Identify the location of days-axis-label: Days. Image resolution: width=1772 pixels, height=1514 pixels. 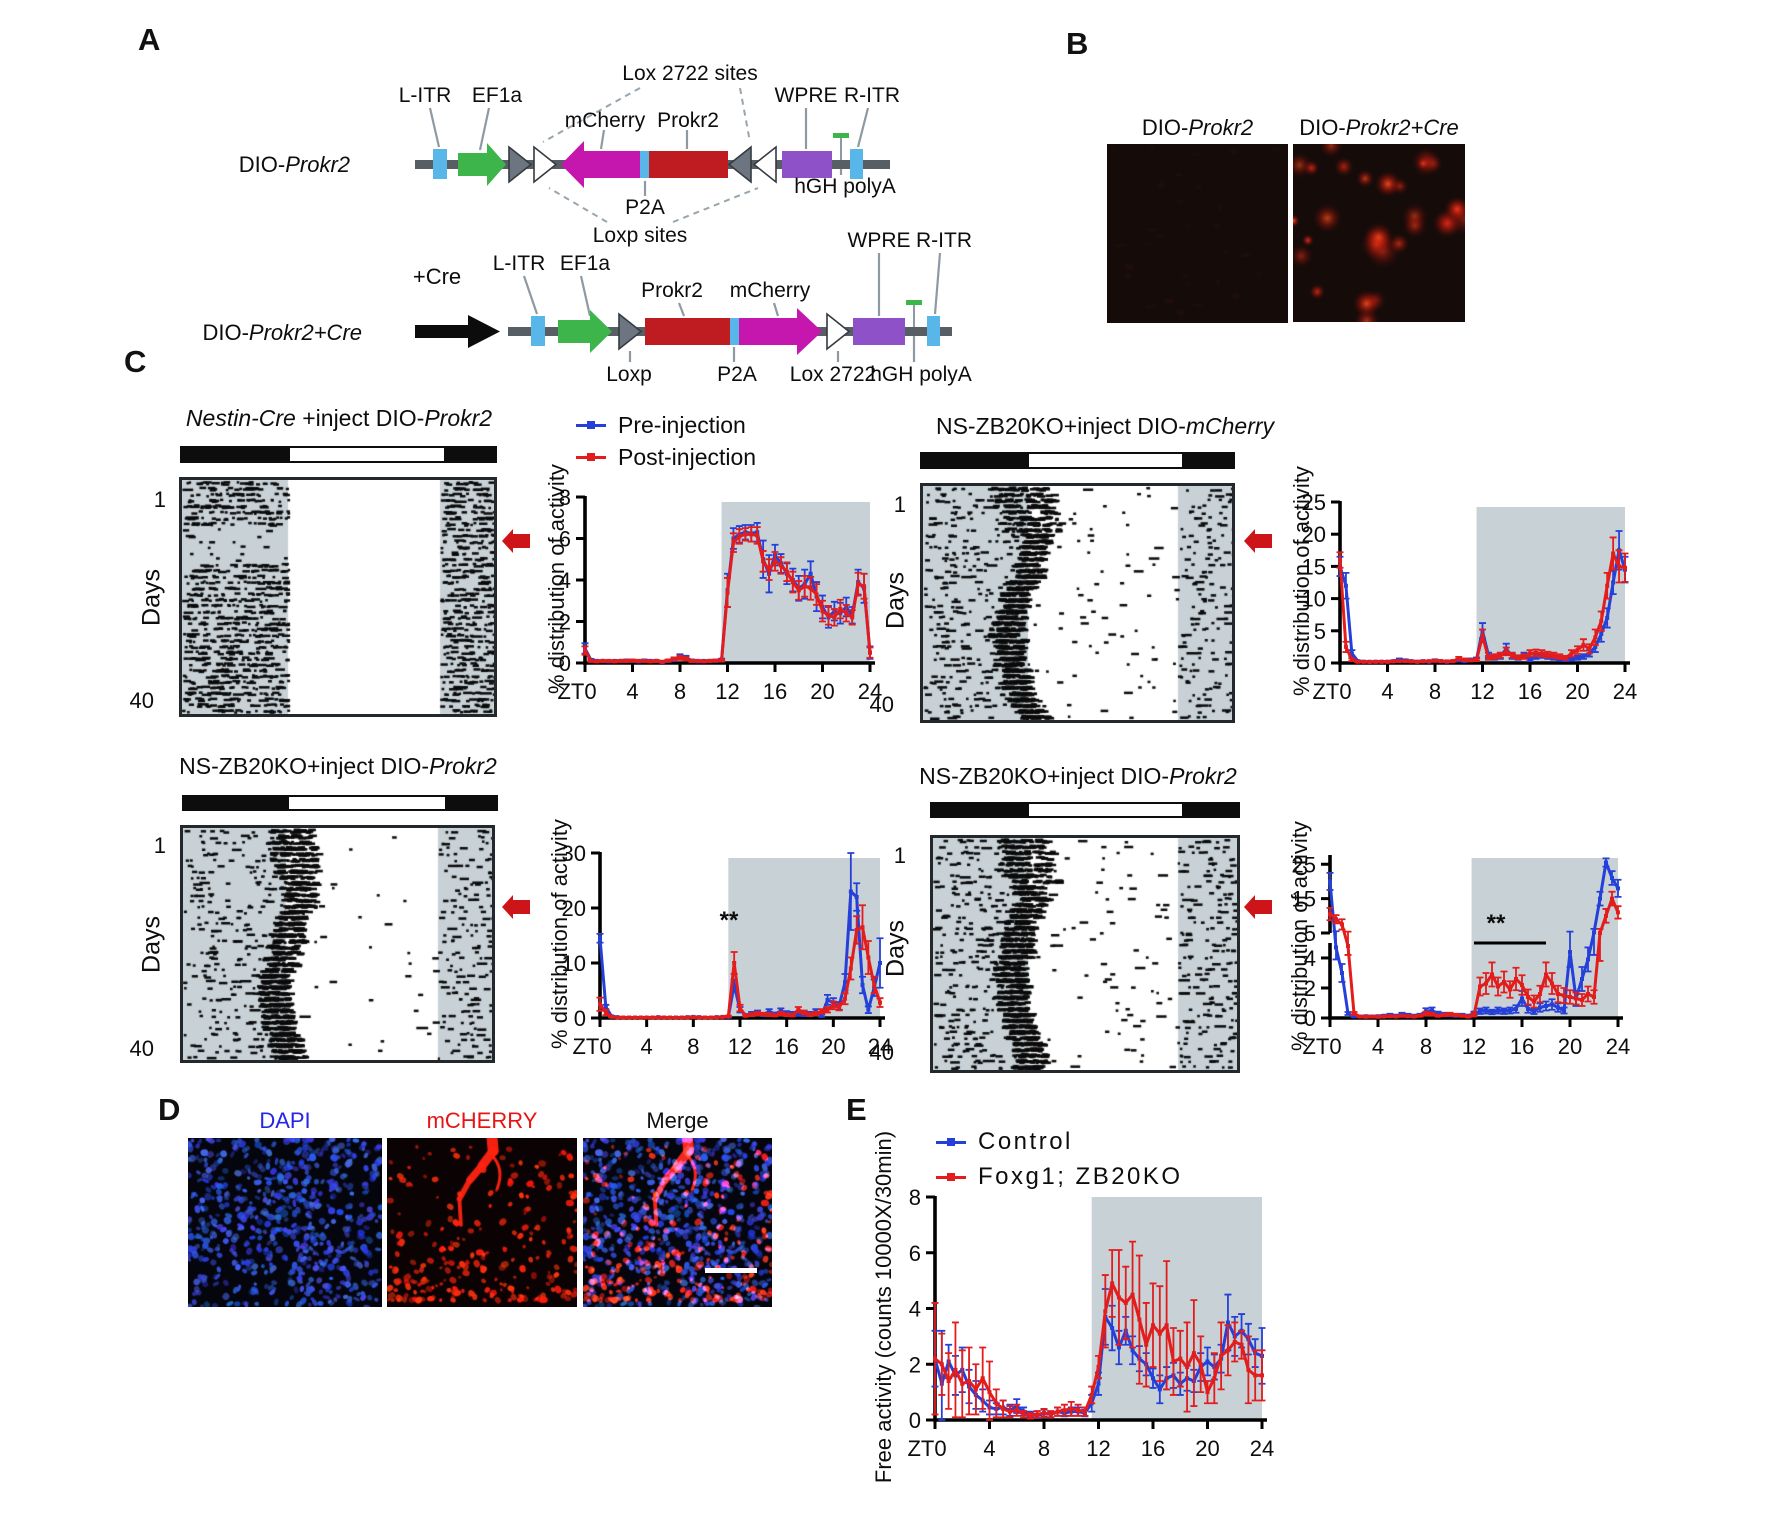
(895, 948).